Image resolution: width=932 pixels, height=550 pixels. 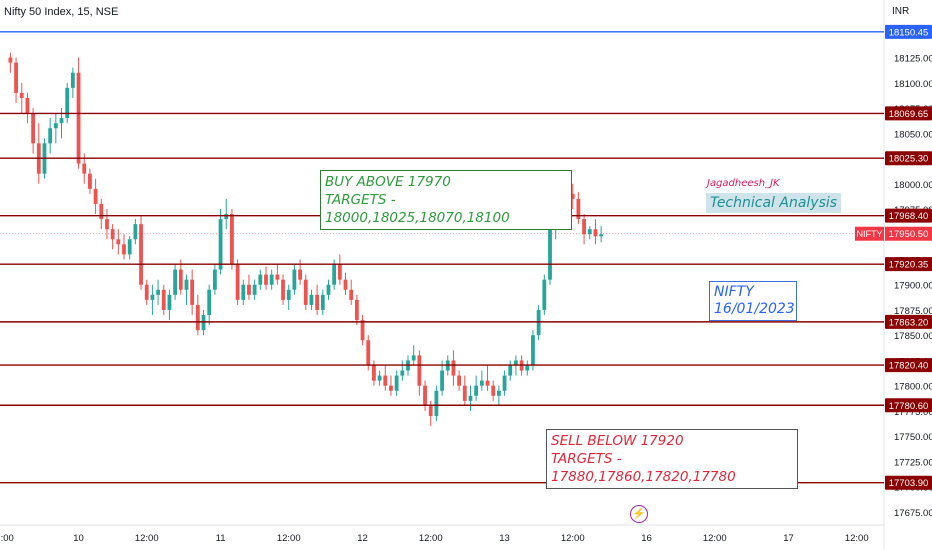 What do you see at coordinates (913, 134) in the screenshot?
I see `y-tick-label: 18050.00` at bounding box center [913, 134].